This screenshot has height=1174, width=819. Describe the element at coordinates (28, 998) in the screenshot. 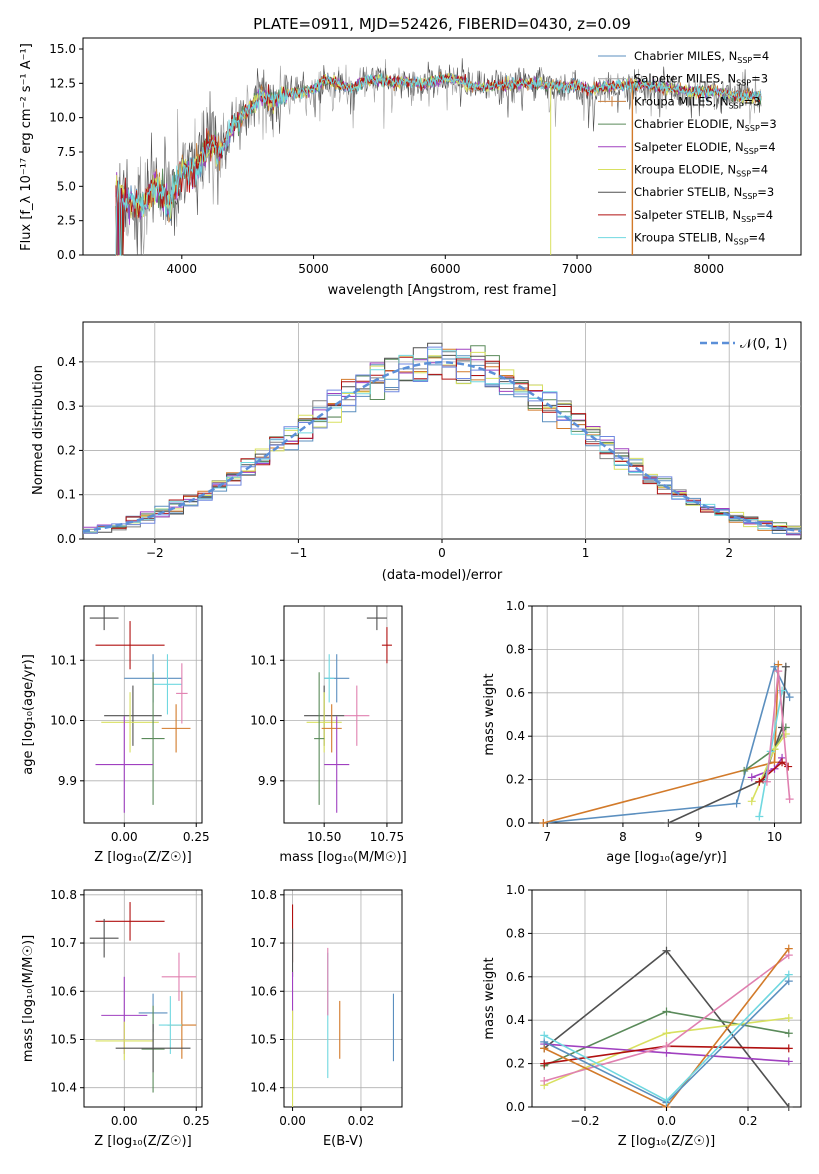

I see `panel-ylabel: mass [log₁₀(M/M☉)]` at that location.